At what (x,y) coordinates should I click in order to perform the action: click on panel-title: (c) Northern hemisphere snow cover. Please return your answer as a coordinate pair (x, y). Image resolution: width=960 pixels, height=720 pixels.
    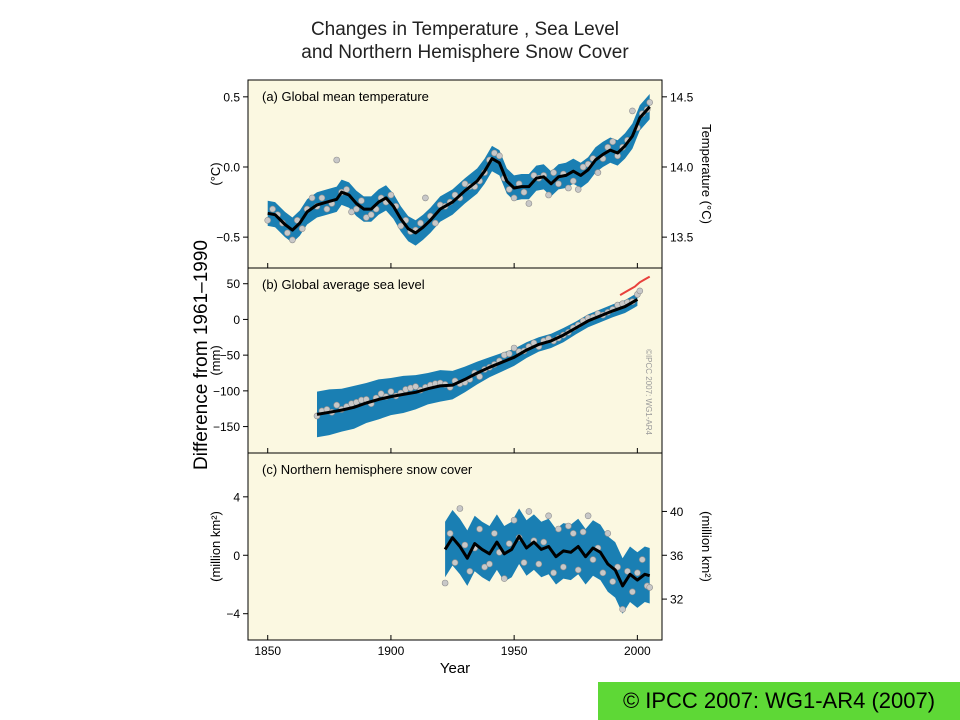
    Looking at the image, I should click on (367, 469).